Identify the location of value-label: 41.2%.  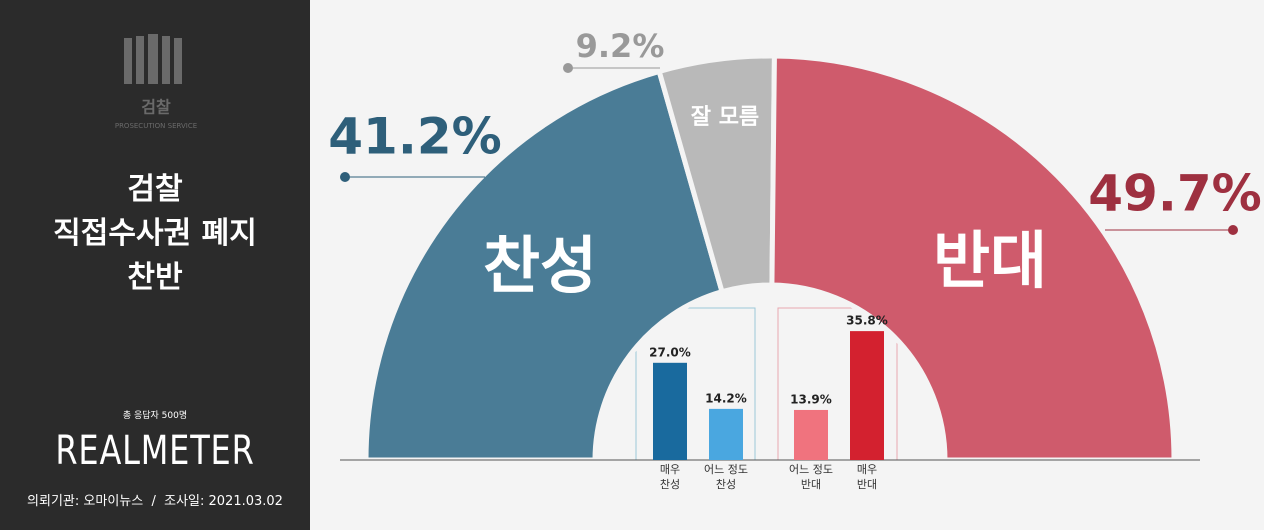
(414, 137).